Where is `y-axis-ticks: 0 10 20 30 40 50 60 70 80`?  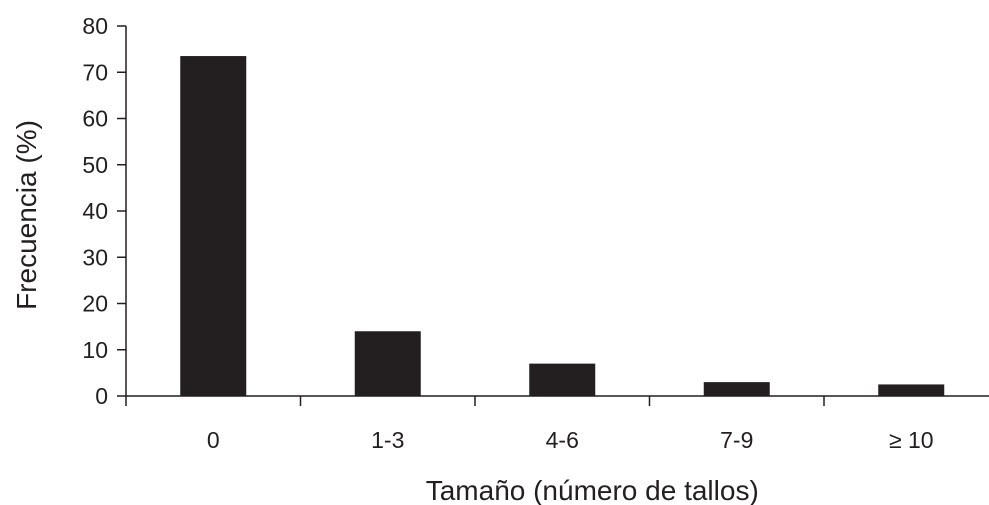 y-axis-ticks: 0 10 20 30 40 50 60 70 80 is located at coordinates (104, 211).